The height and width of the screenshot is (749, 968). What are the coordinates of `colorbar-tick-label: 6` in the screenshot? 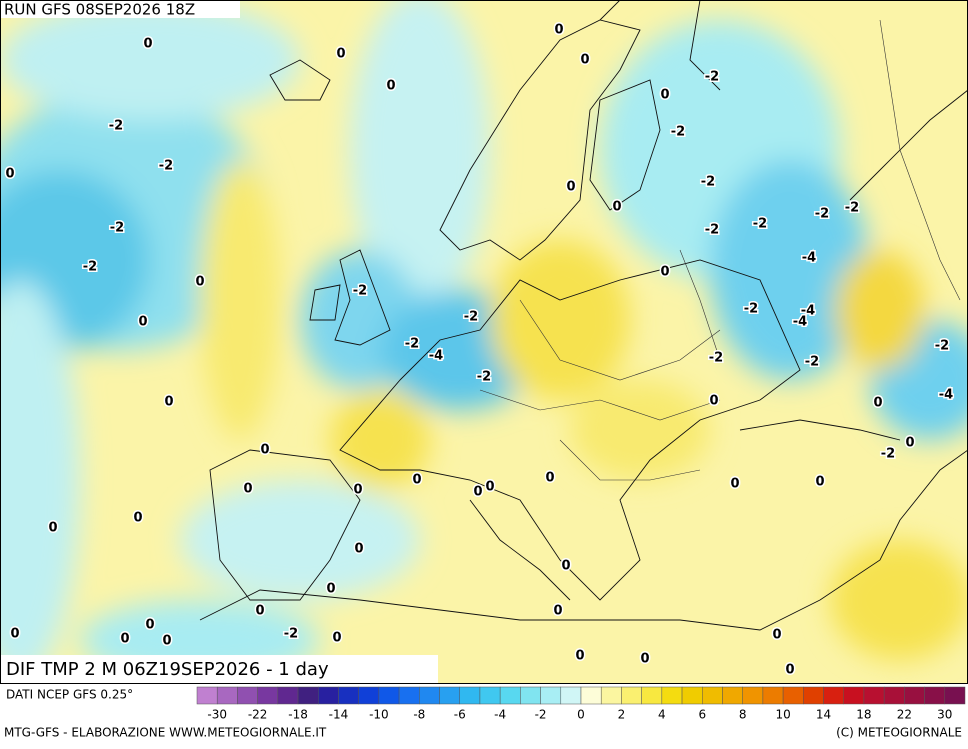 It's located at (702, 715).